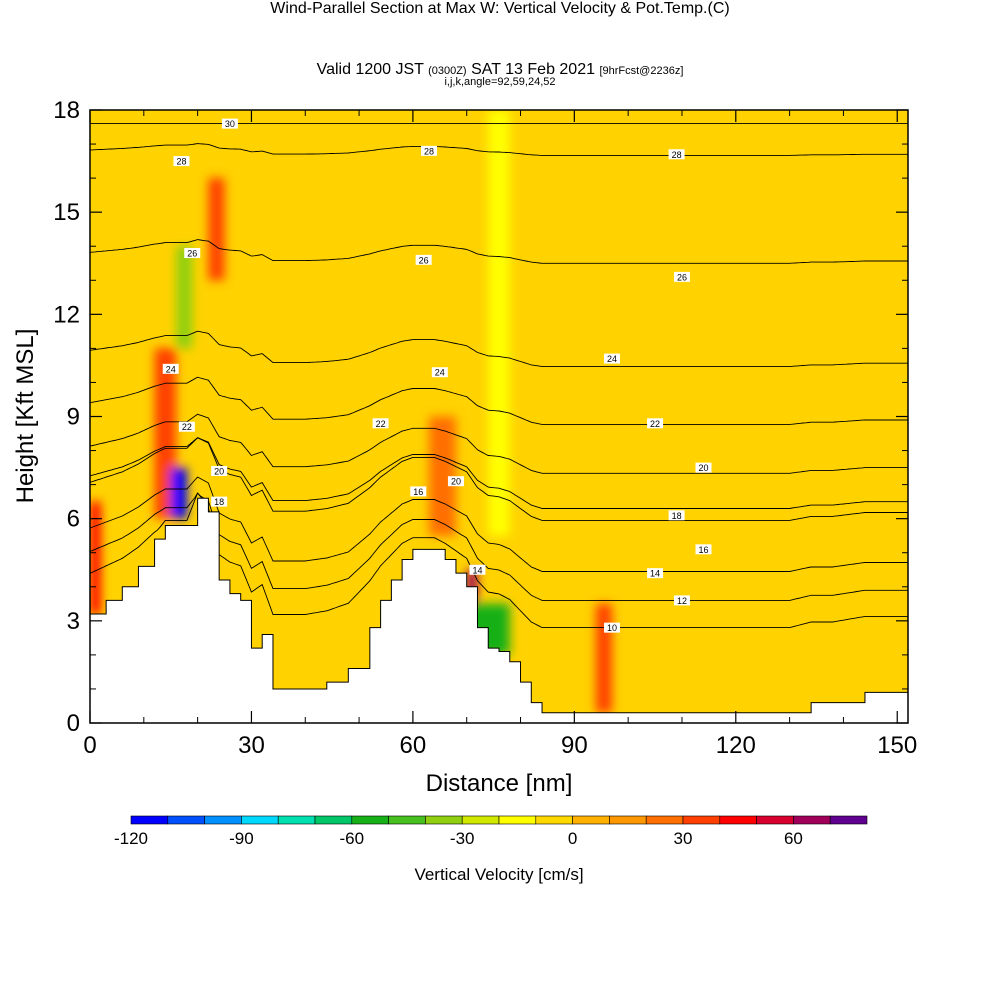 The height and width of the screenshot is (1000, 1000). What do you see at coordinates (241, 838) in the screenshot?
I see `colorbar-tick-label: -90` at bounding box center [241, 838].